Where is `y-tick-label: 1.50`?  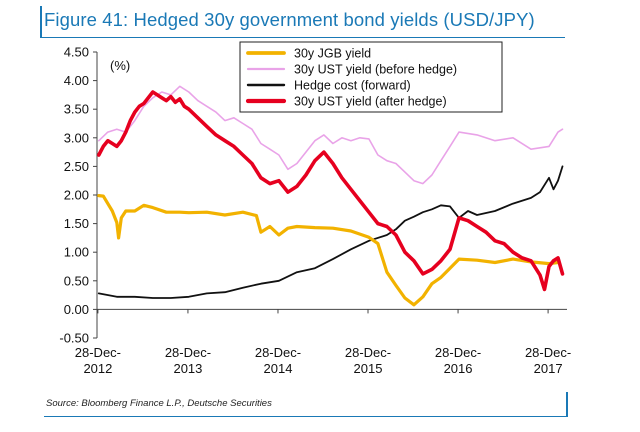
y-tick-label: 1.50 is located at coordinates (76, 223).